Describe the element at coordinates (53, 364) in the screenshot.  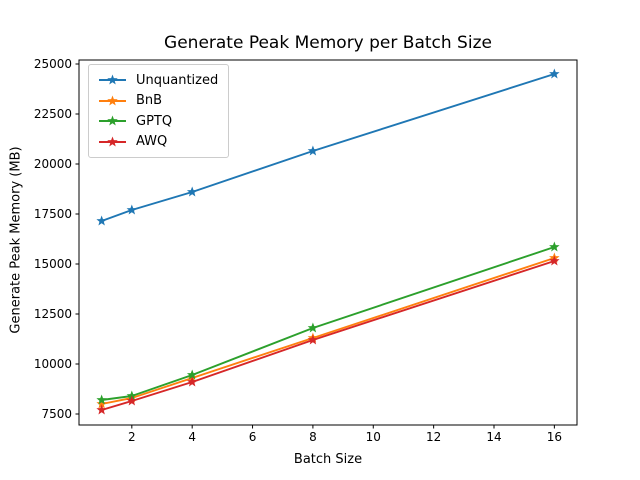
I see `y-tick-label-10000: 10000` at that location.